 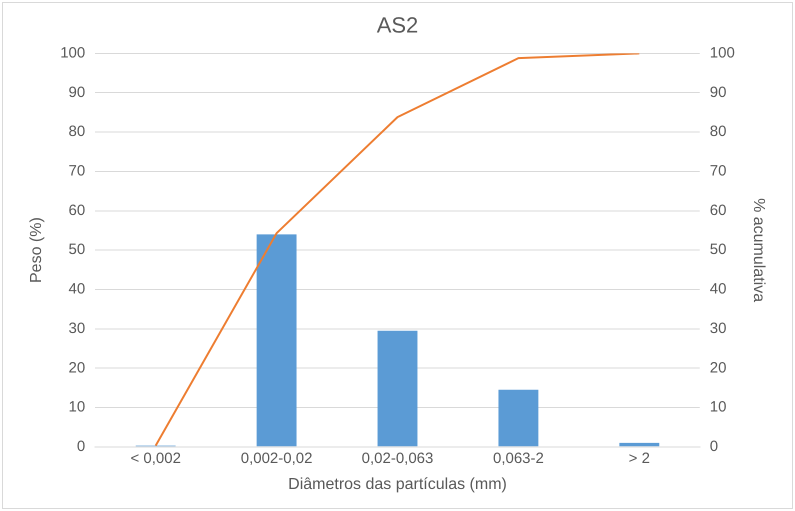 What do you see at coordinates (77, 210) in the screenshot?
I see `y-tick-label: 60` at bounding box center [77, 210].